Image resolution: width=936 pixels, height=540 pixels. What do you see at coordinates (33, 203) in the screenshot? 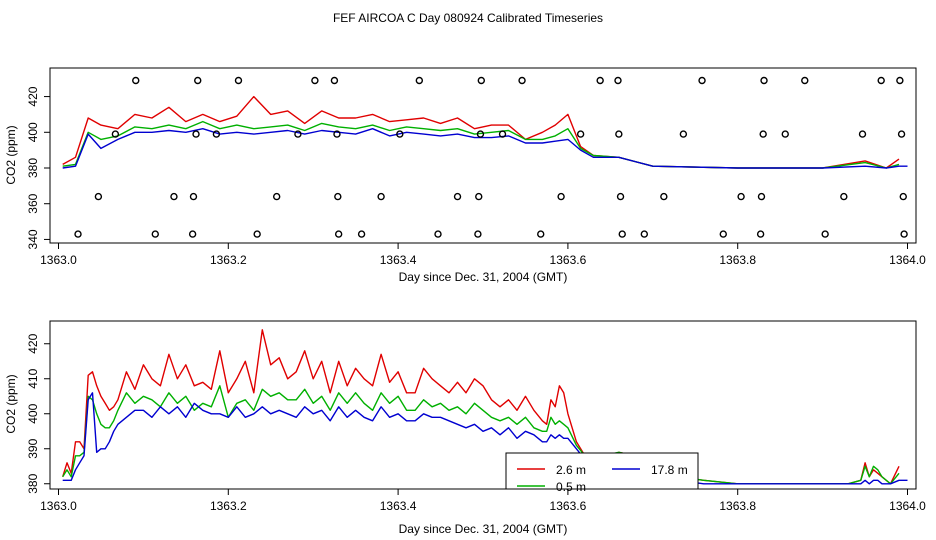
I see `top-y-tick-label-1: 360` at bounding box center [33, 203].